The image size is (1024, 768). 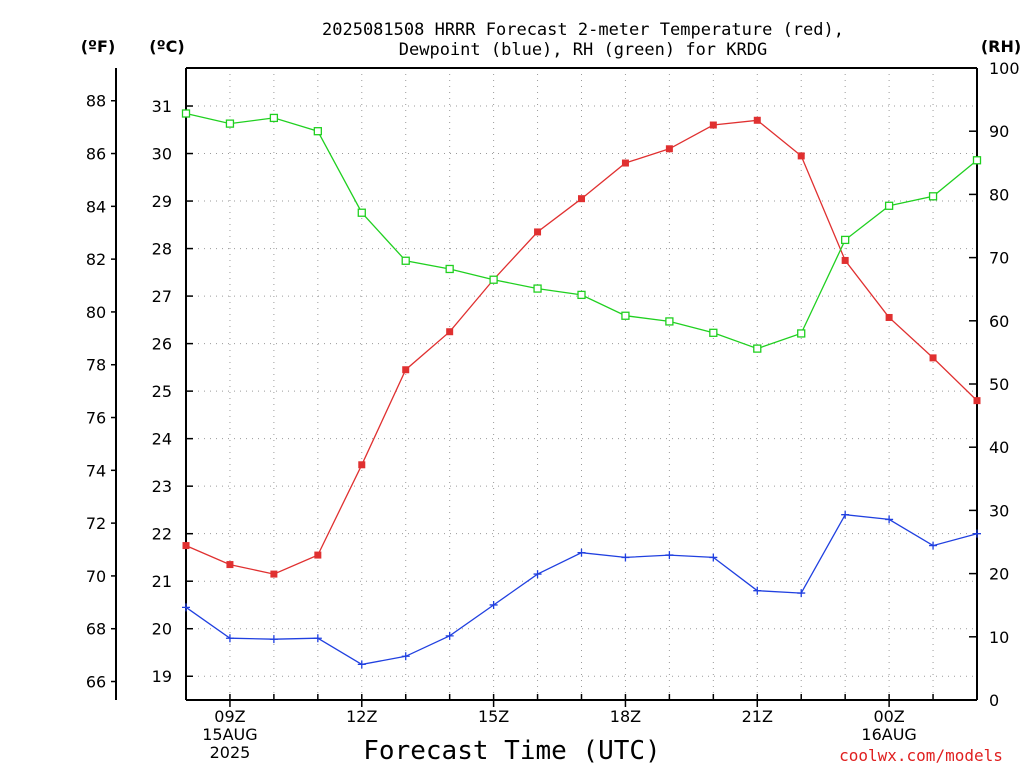 I want to click on fahrenheit-tick-label: 66, so click(x=96, y=682).